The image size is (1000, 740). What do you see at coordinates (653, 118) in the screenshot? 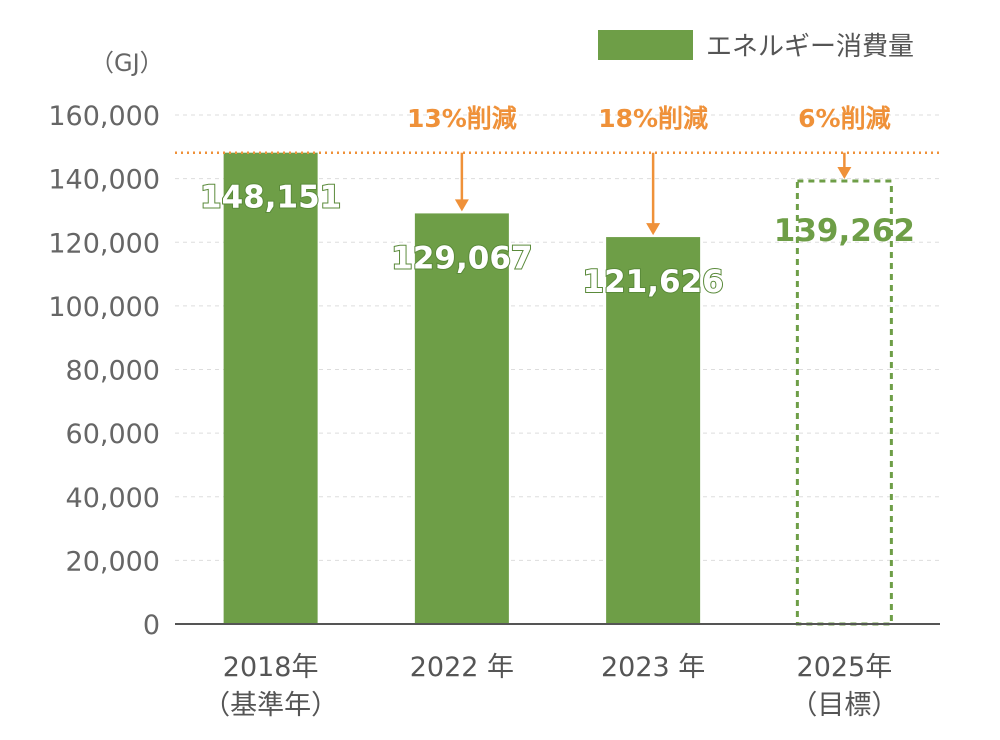
I see `reduction-label: 18%削減` at bounding box center [653, 118].